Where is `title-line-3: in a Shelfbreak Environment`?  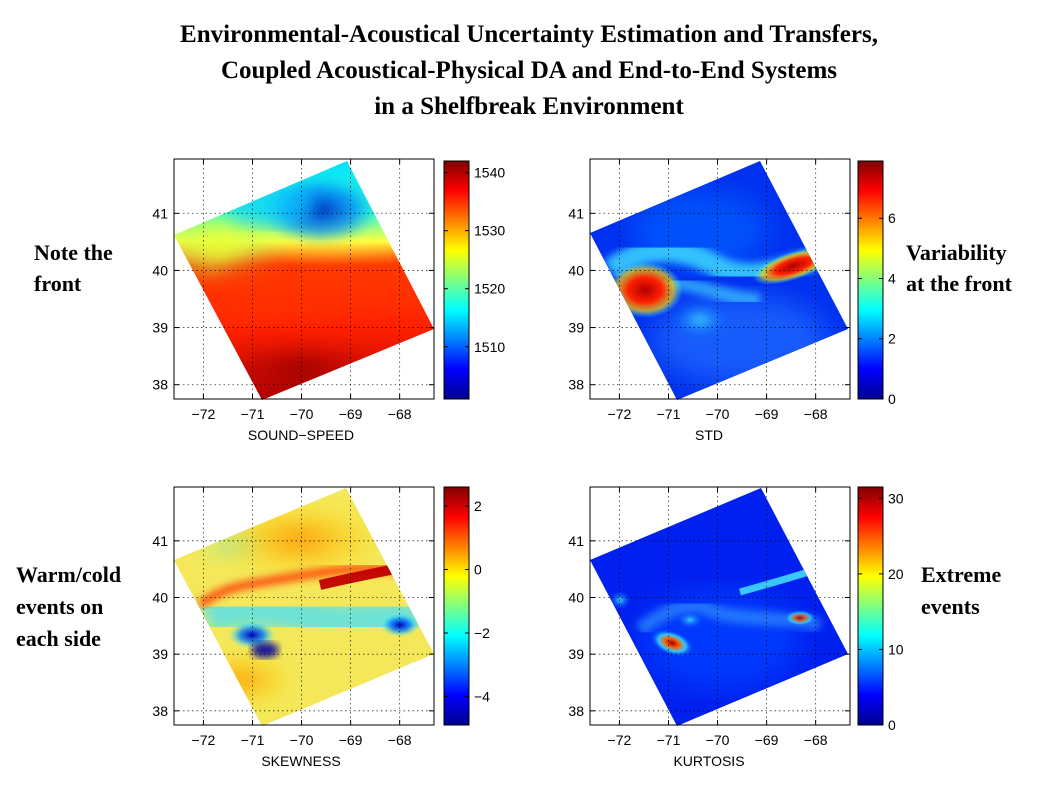
title-line-3: in a Shelfbreak Environment is located at coordinates (529, 106).